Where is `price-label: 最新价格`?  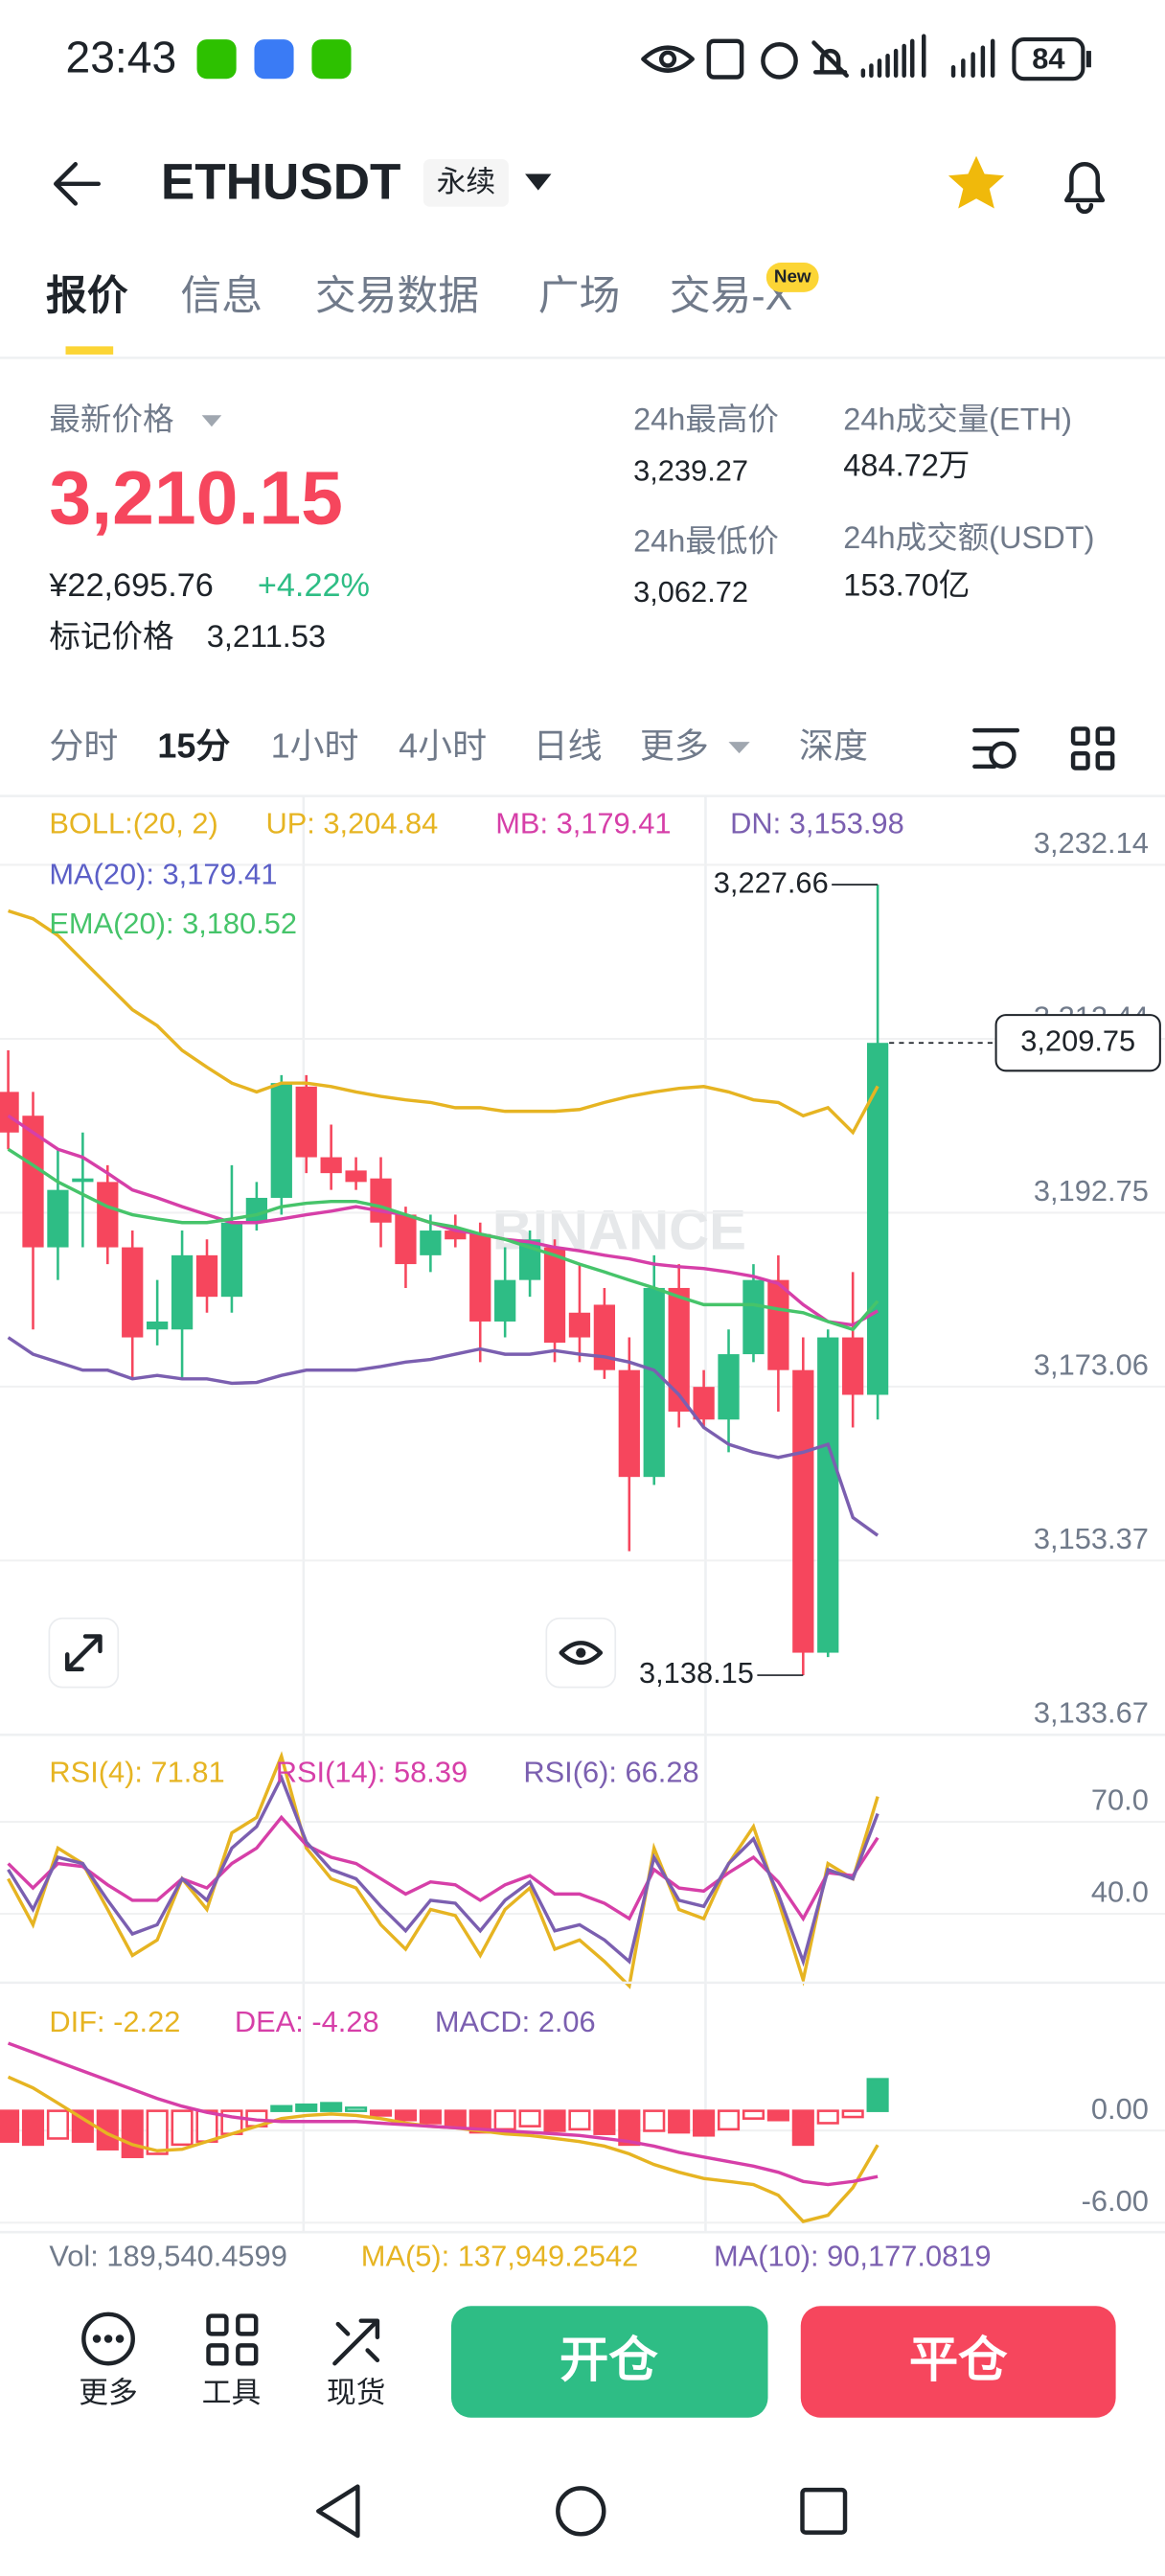
price-label: 最新价格 is located at coordinates (111, 420).